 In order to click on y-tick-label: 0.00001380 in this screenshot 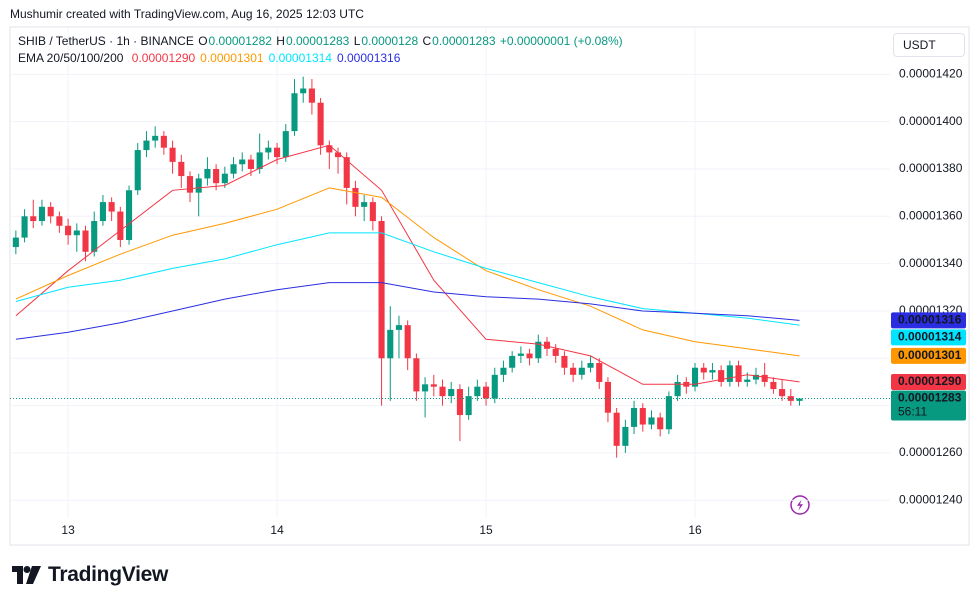, I will do `click(931, 168)`.